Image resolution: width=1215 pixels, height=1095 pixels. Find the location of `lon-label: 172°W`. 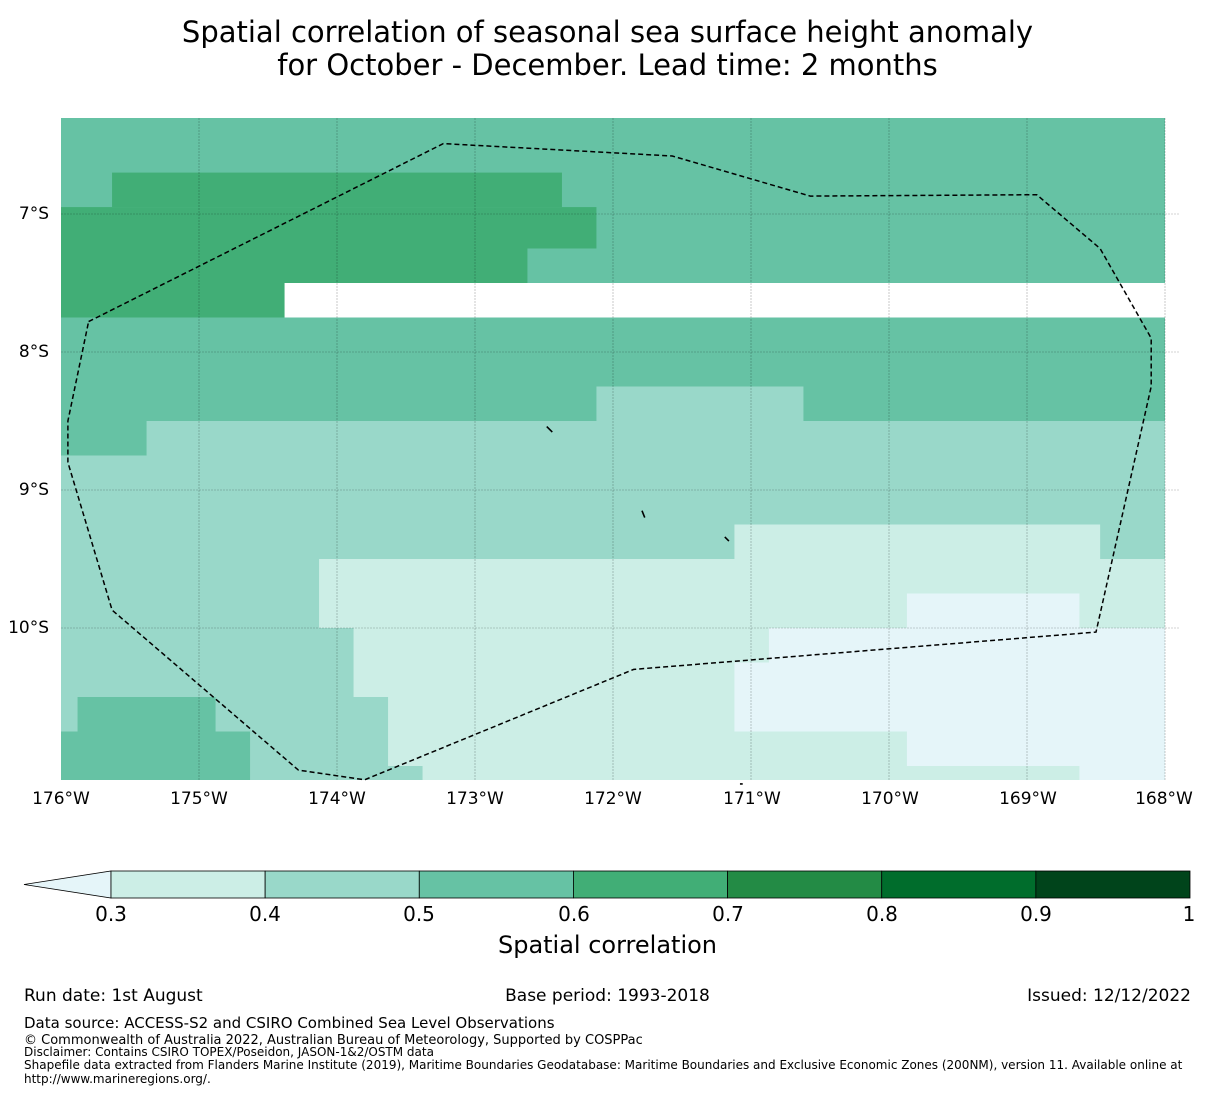

lon-label: 172°W is located at coordinates (613, 799).